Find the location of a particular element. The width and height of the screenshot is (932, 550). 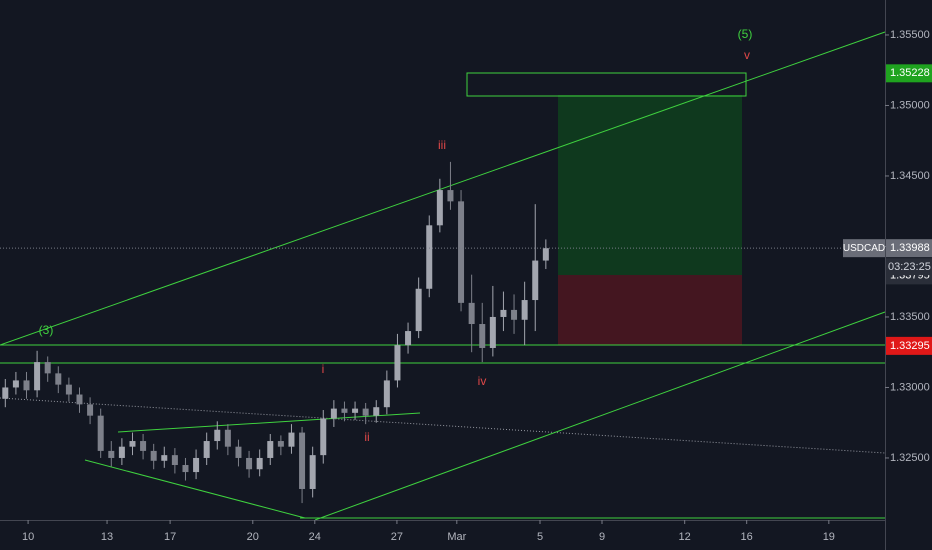

x-tick-label: 20 is located at coordinates (253, 537).